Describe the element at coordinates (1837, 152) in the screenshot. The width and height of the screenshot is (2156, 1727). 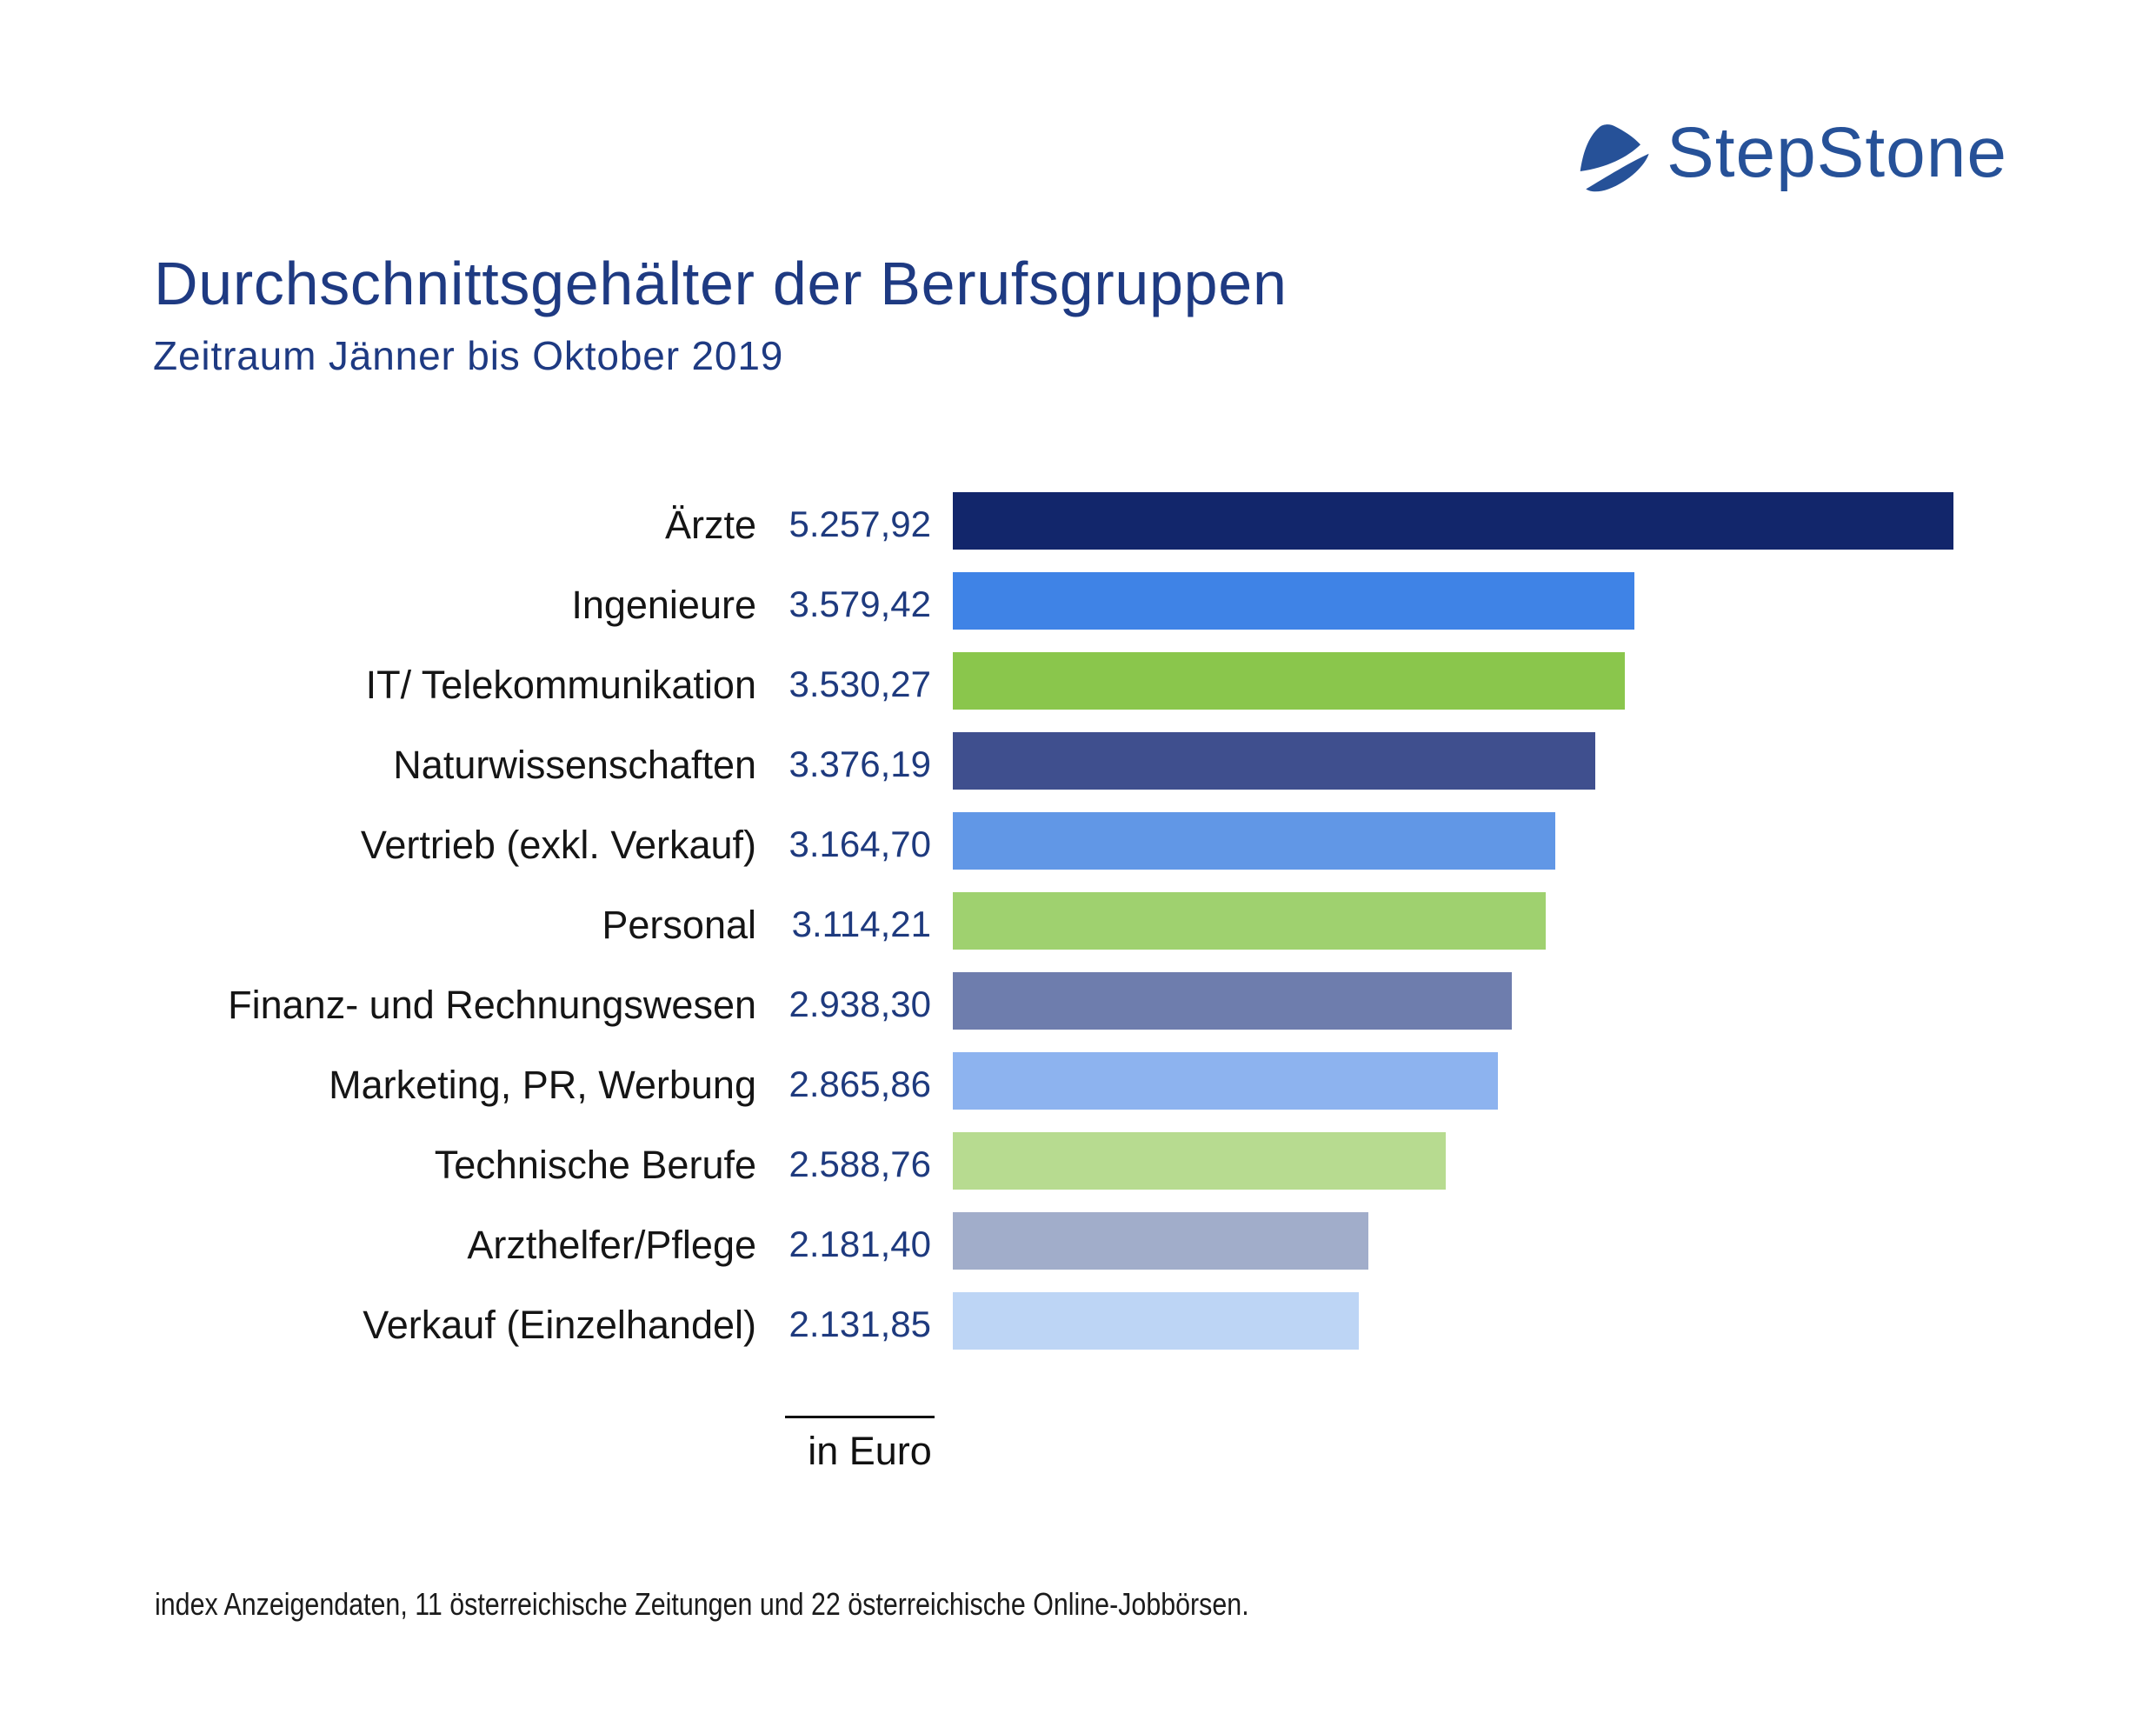
I see `svg-text: StepStone` at that location.